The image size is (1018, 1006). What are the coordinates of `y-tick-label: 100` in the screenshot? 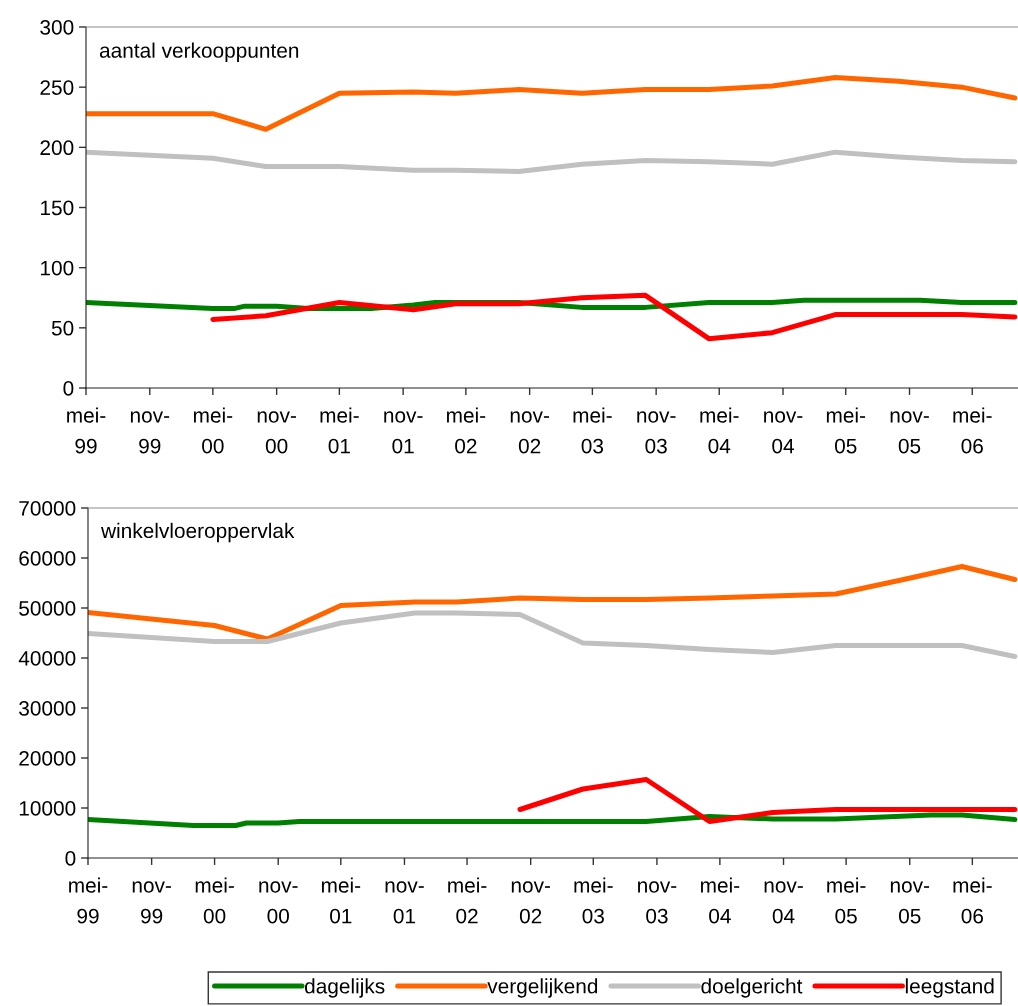 It's located at (57, 268).